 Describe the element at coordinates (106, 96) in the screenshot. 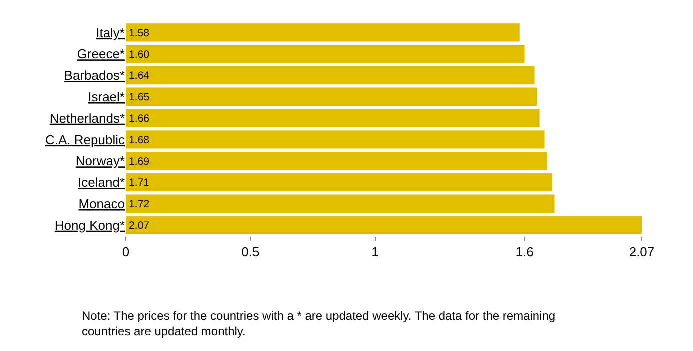

I see `y-tick-label: Israel*` at that location.